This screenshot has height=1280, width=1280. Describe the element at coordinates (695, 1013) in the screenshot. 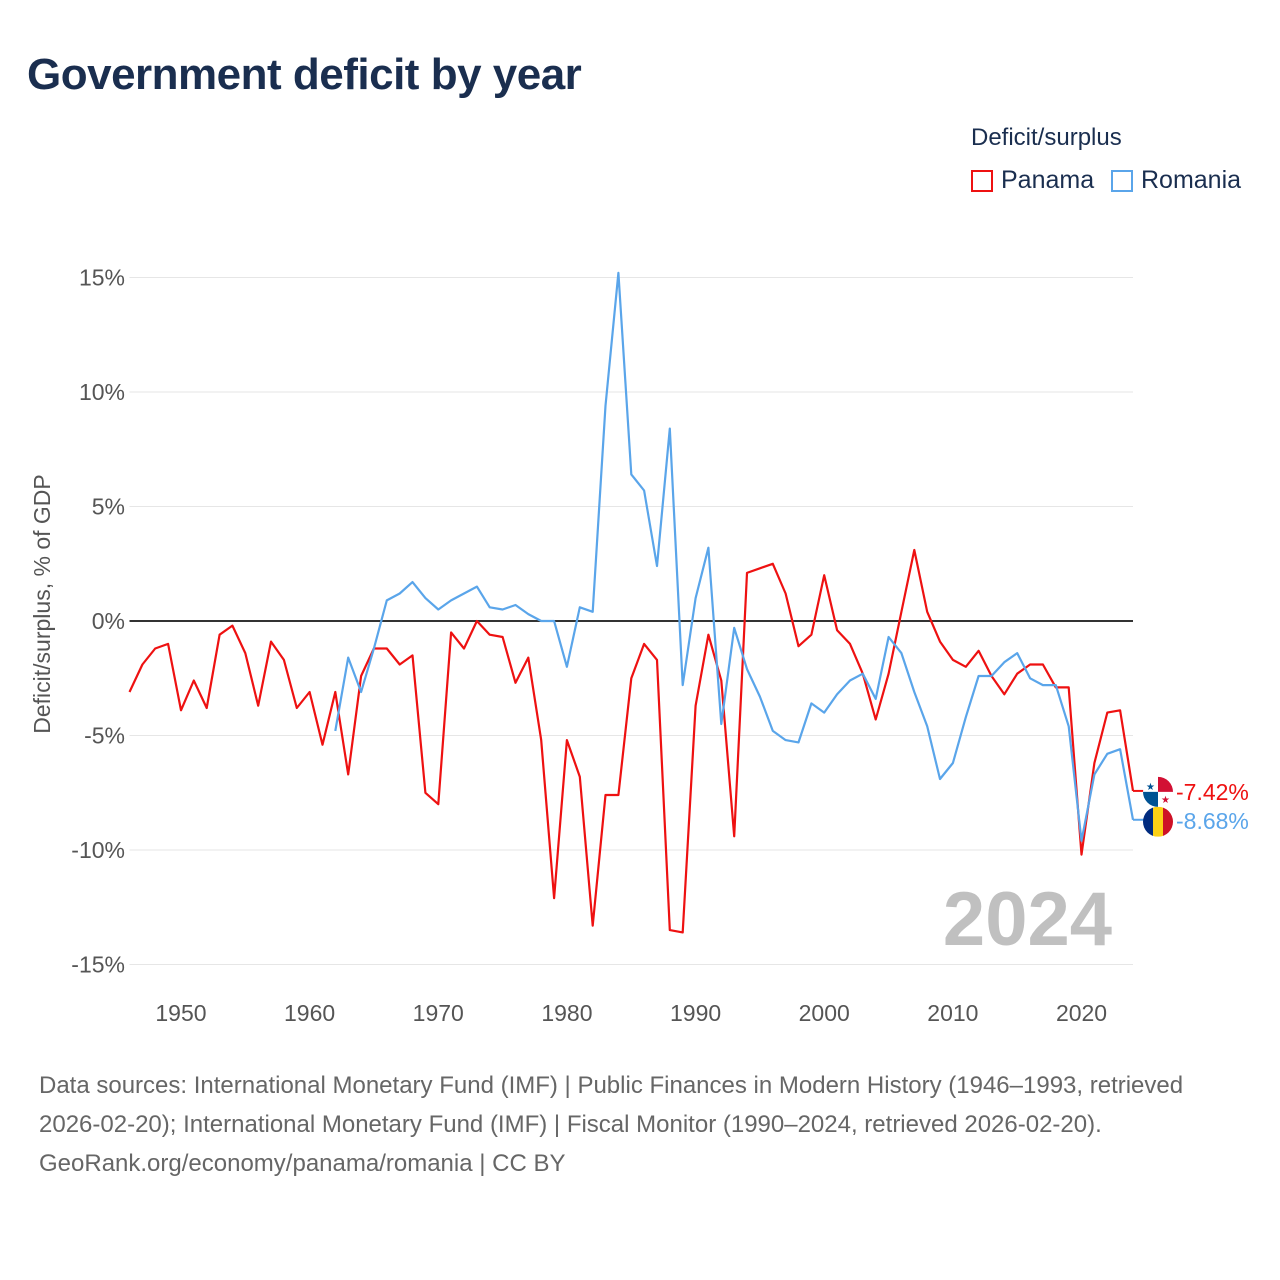

I see `x-tick-label: 1990` at that location.